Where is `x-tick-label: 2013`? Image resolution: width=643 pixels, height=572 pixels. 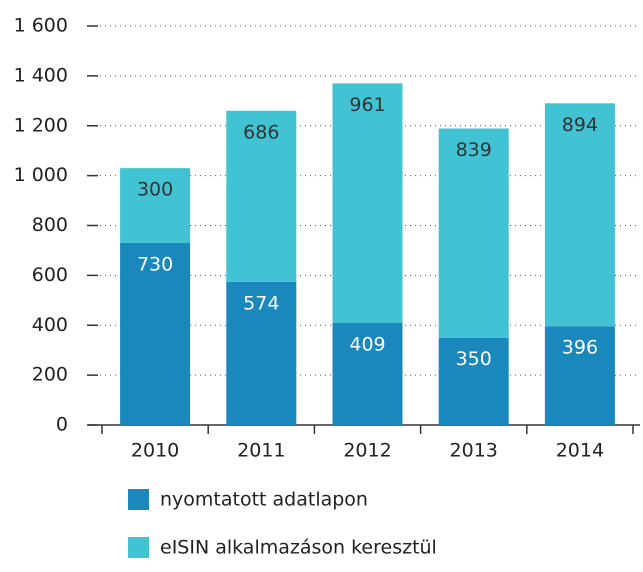
x-tick-label: 2013 is located at coordinates (474, 451).